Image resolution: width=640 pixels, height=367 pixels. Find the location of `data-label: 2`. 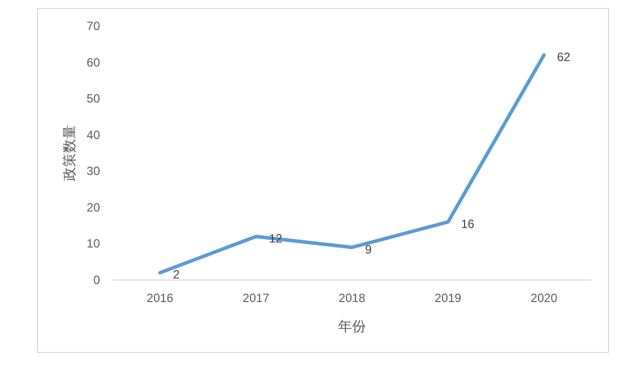

data-label: 2 is located at coordinates (176, 275).